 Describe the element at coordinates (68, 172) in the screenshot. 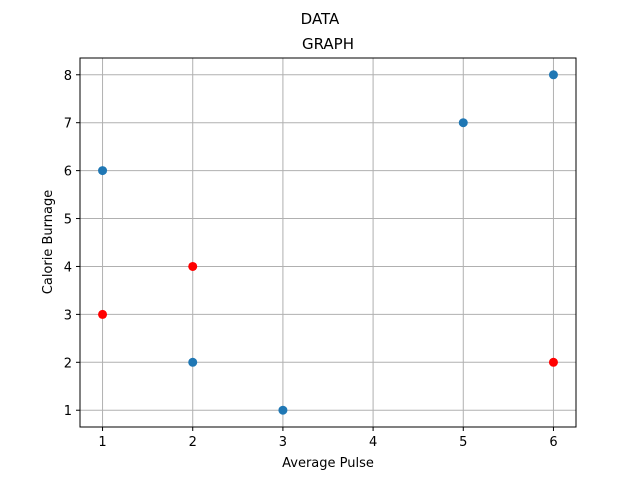

I see `y-tick-label: 6` at that location.